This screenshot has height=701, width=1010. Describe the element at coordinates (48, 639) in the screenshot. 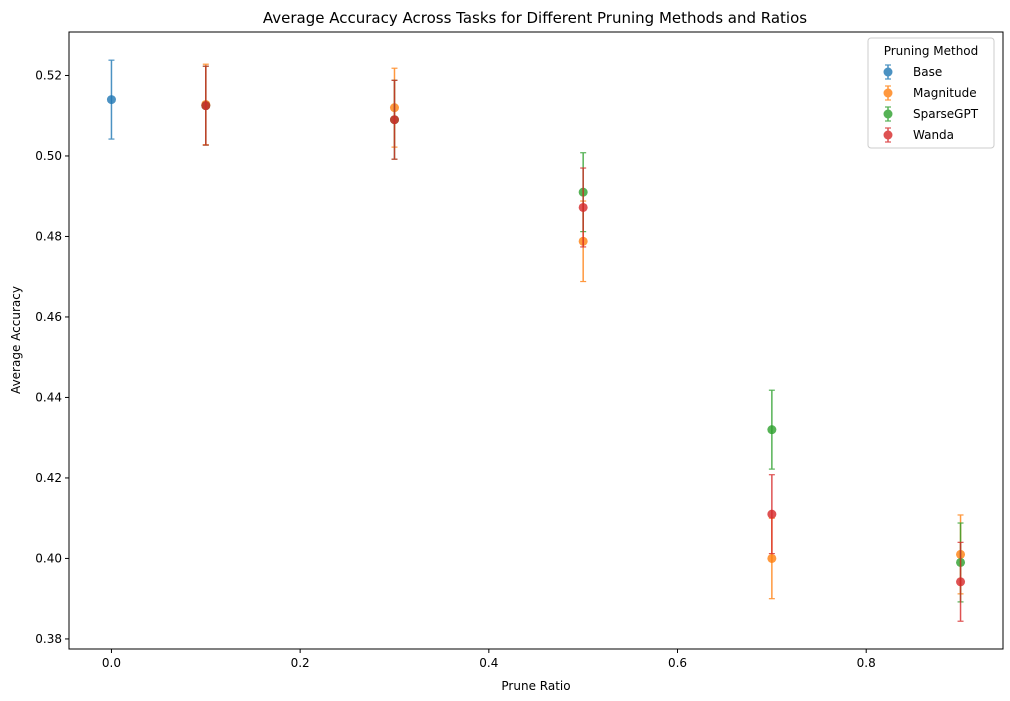

I see `y-tick-label: 0.38` at that location.